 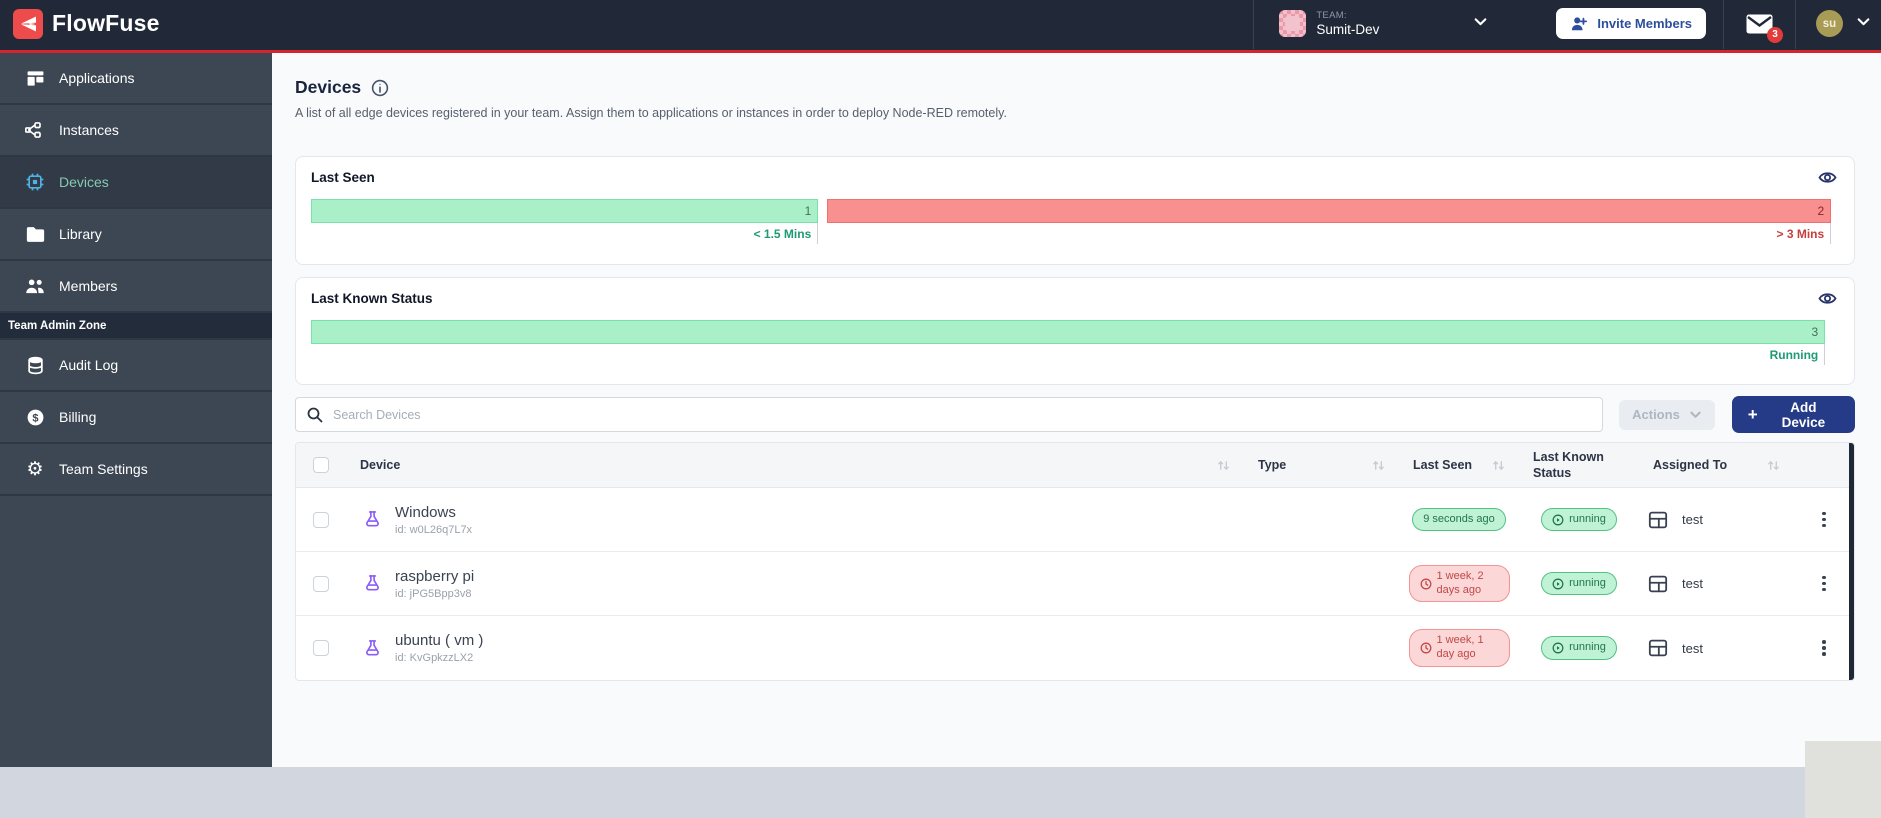 What do you see at coordinates (795, 465) in the screenshot?
I see `column-header-device: Device` at bounding box center [795, 465].